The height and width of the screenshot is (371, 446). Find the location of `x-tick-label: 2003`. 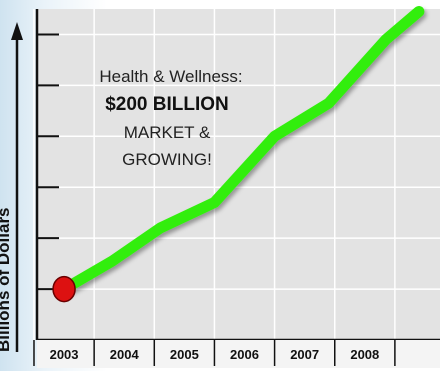

x-tick-label: 2003 is located at coordinates (64, 354).